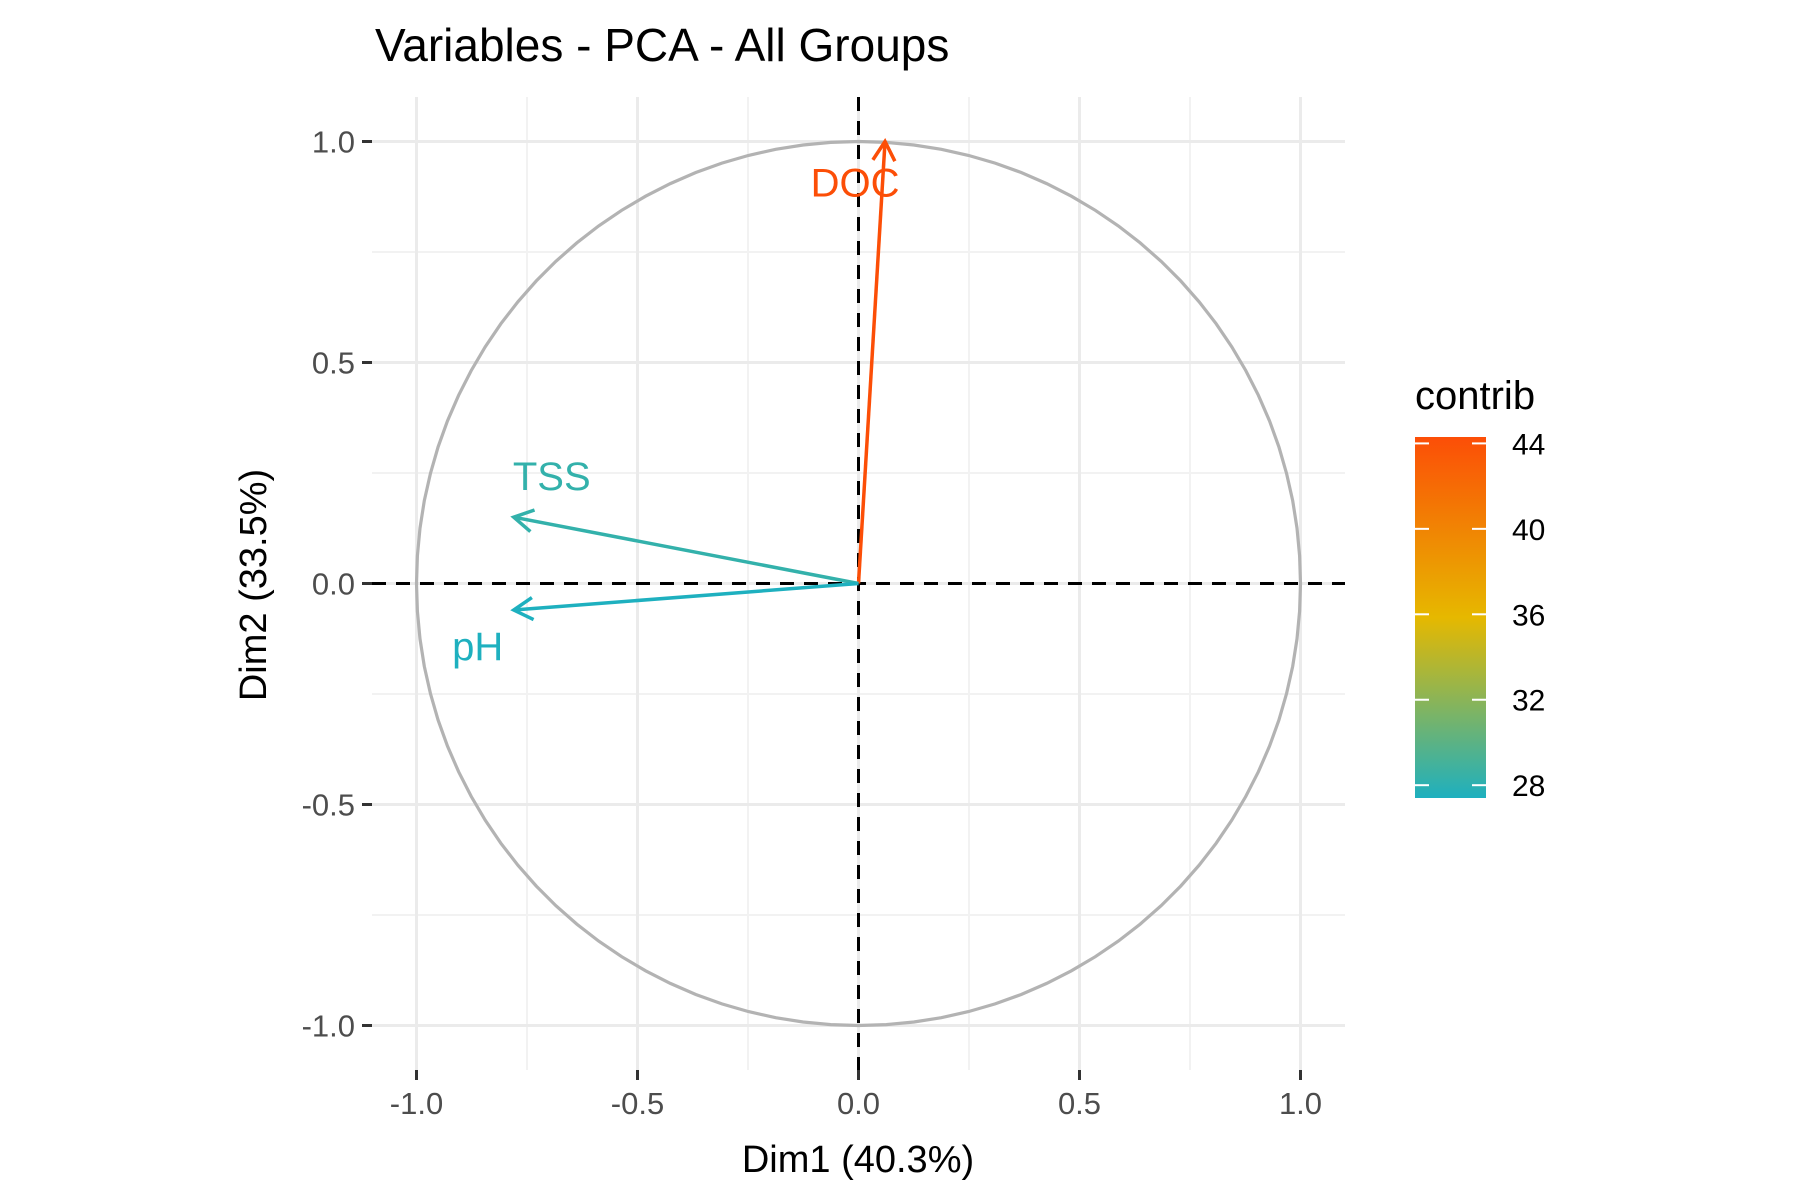  What do you see at coordinates (1528, 786) in the screenshot?
I see `legend-tick-label: 28` at bounding box center [1528, 786].